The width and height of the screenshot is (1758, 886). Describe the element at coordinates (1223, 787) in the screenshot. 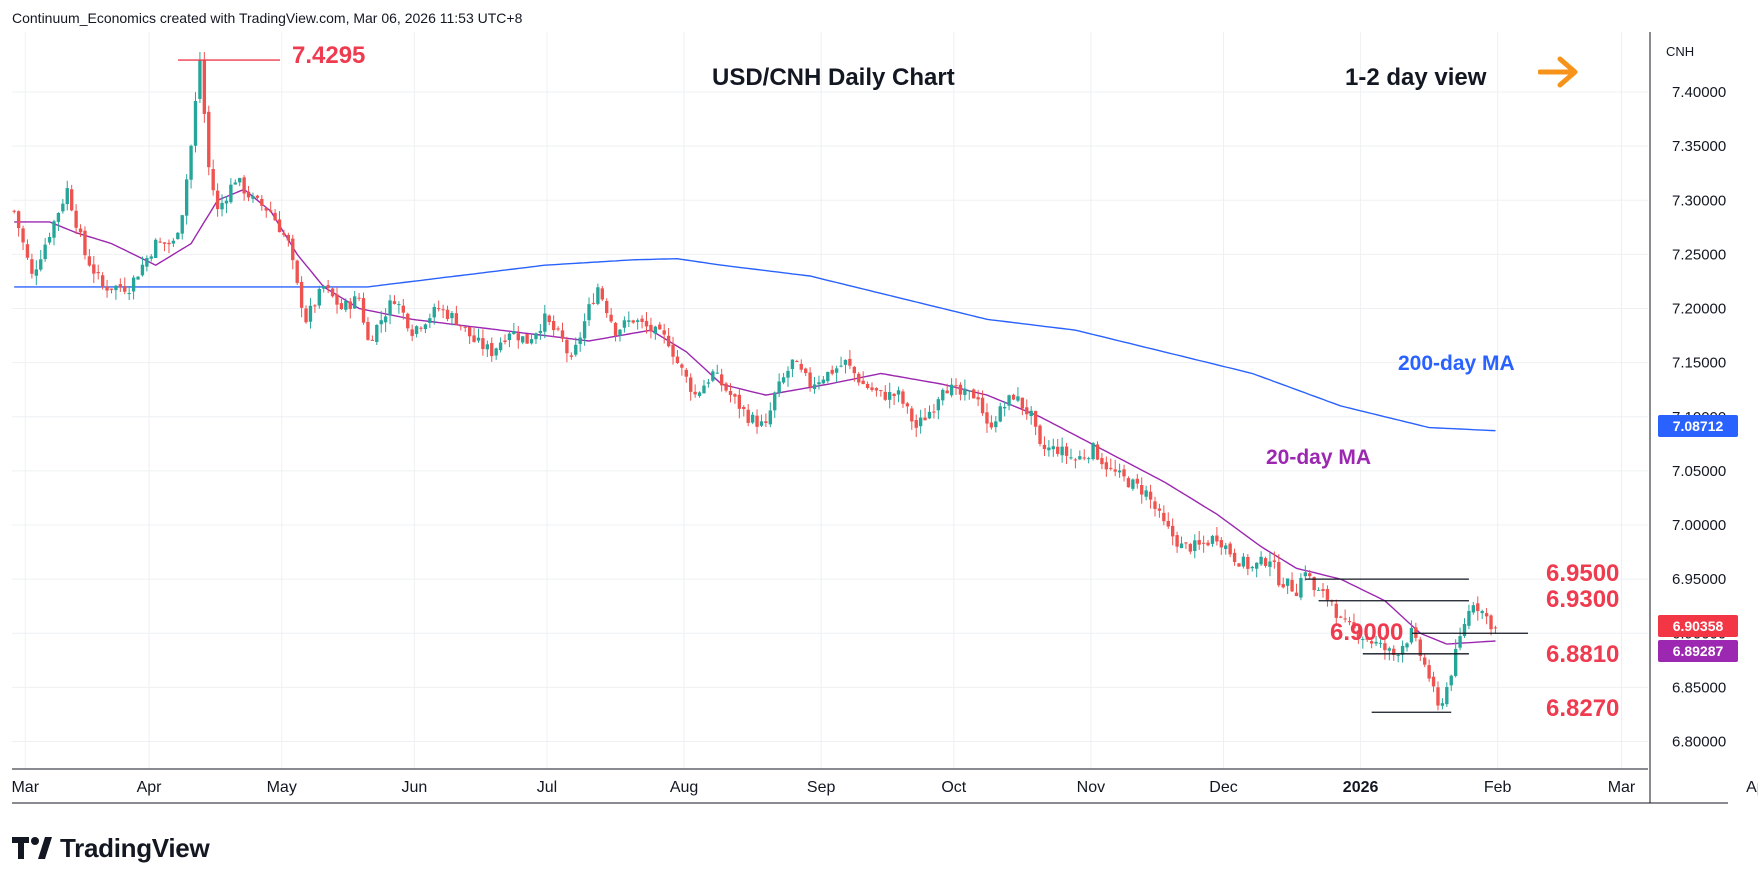

I see `x-tick-label: Dec` at that location.